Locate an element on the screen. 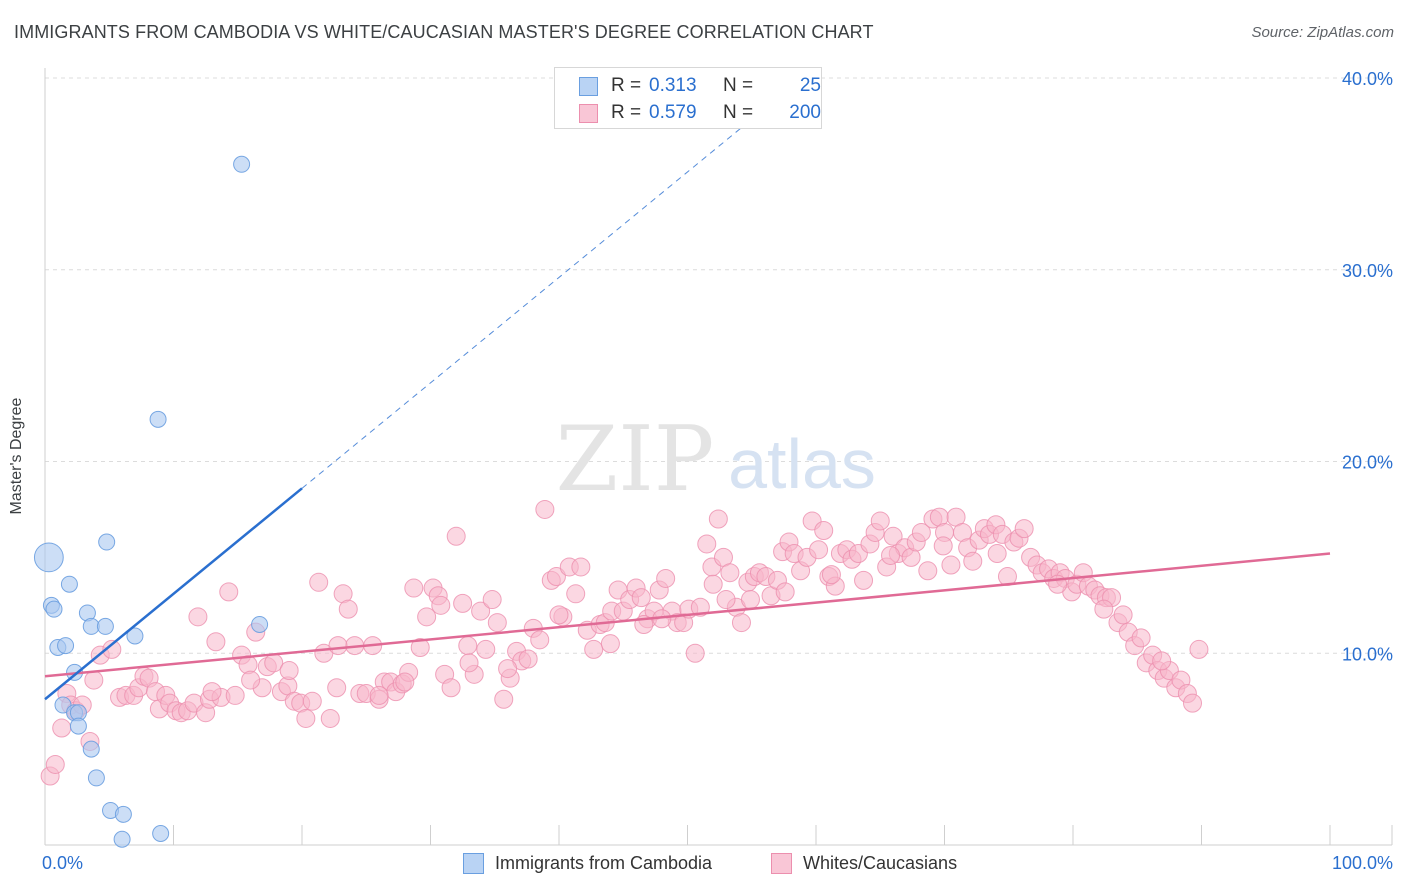  whites-trend-line is located at coordinates (687, 615).